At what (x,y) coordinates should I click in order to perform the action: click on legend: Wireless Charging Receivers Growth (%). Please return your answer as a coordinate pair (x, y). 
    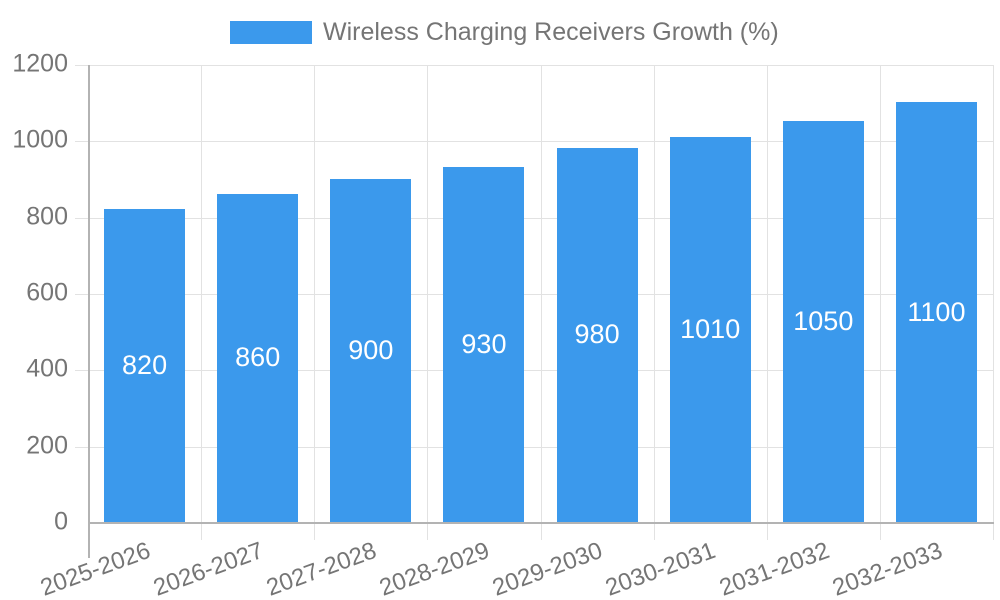
    Looking at the image, I should click on (504, 32).